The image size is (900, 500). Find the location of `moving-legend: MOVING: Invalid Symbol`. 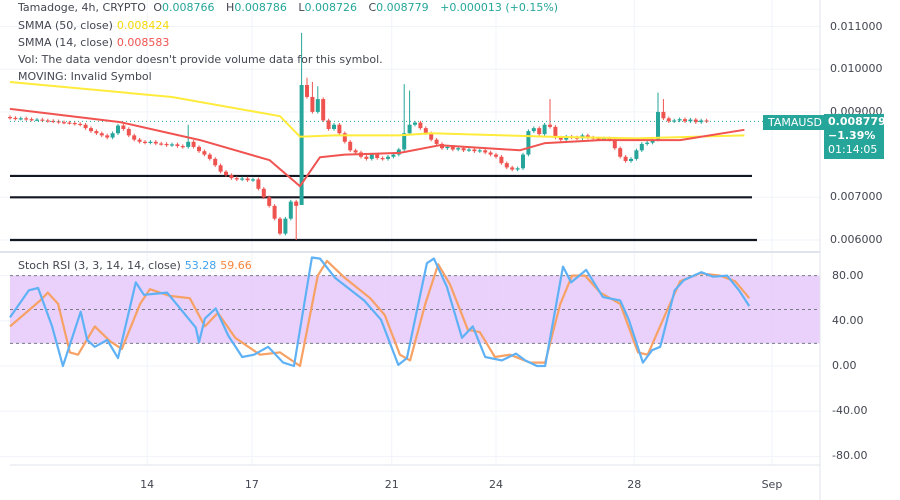

moving-legend: MOVING: Invalid Symbol is located at coordinates (85, 76).